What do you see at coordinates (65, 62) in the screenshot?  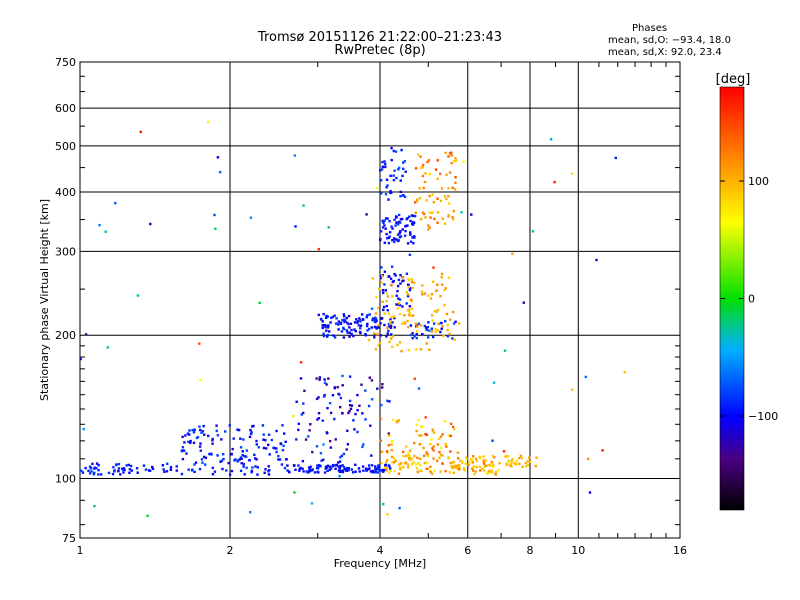 I see `y-tick-label: 750` at bounding box center [65, 62].